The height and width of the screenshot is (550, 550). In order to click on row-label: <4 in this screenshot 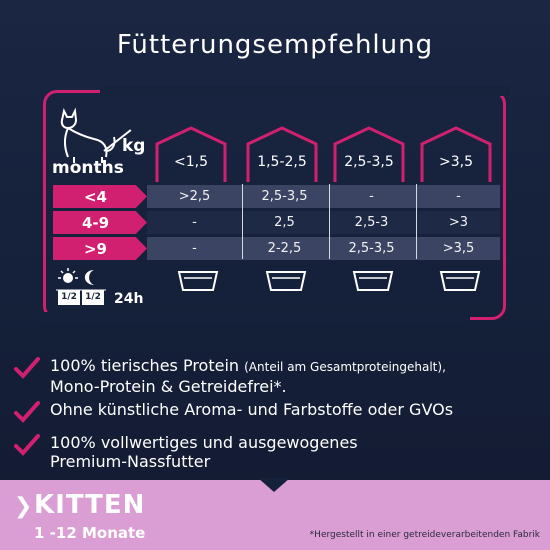, I will do `click(100, 196)`.